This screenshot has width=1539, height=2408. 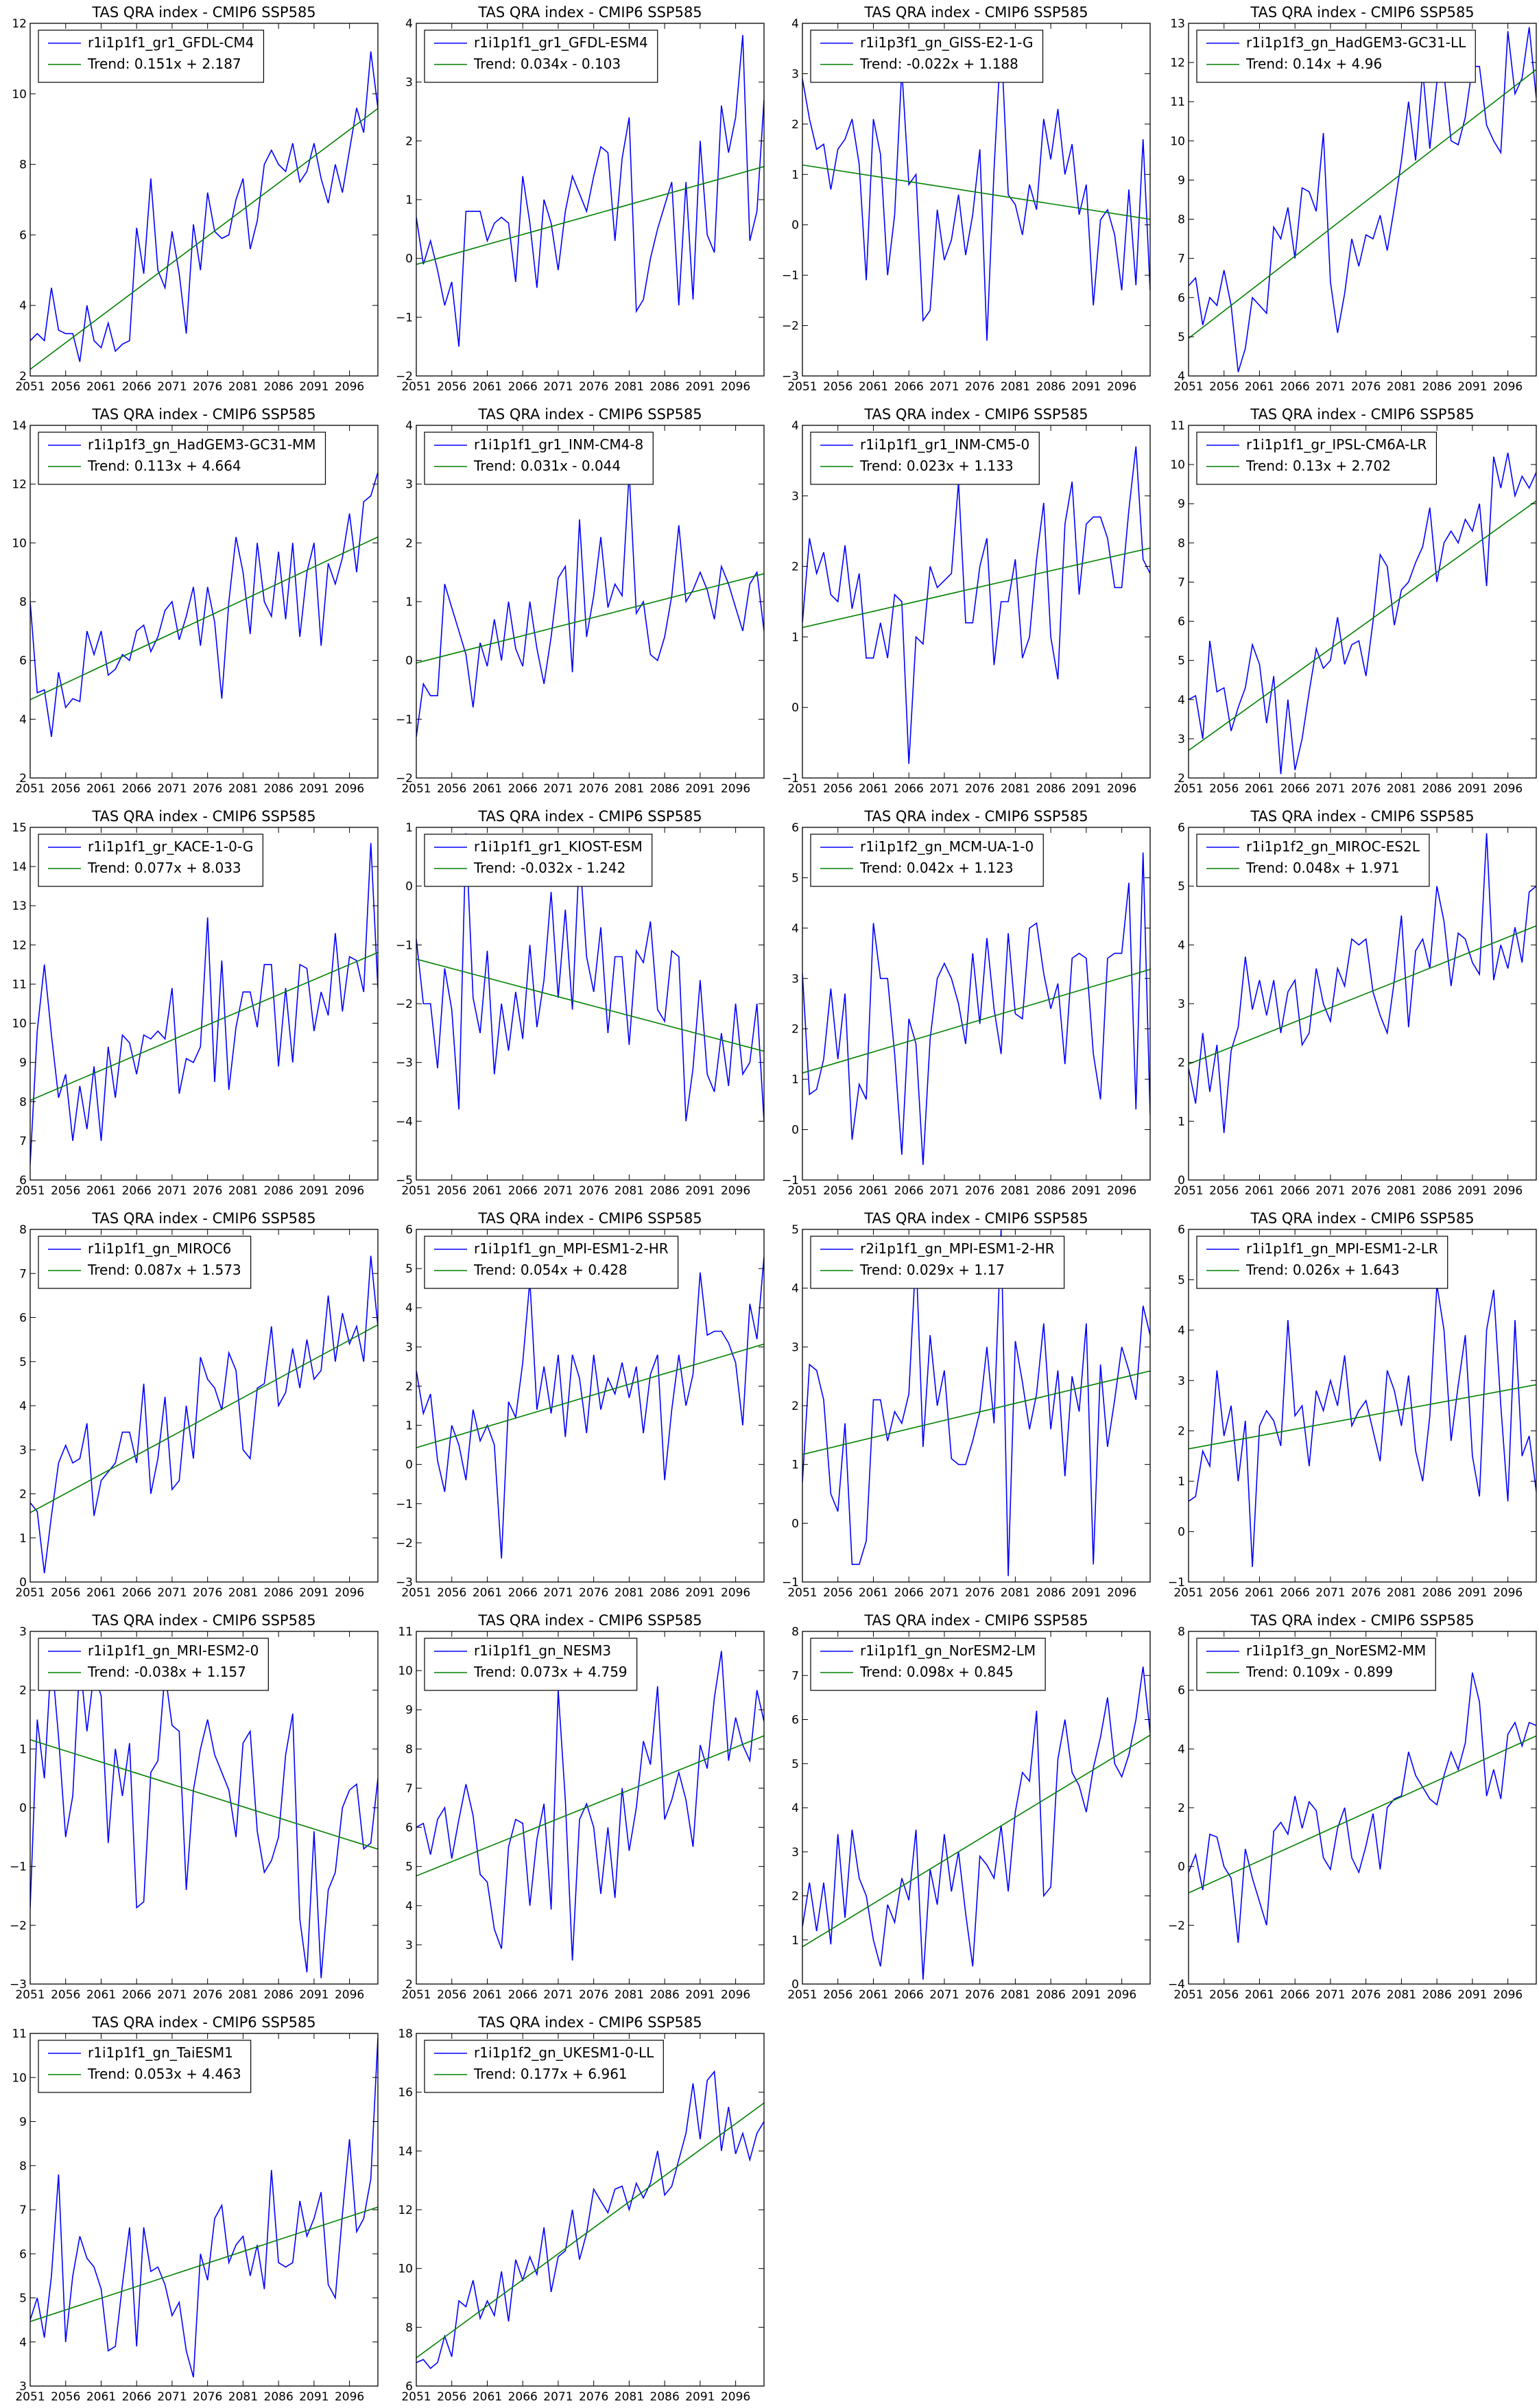 What do you see at coordinates (164, 466) in the screenshot?
I see `legend-label: Trend: 0.113x + 4.664` at bounding box center [164, 466].